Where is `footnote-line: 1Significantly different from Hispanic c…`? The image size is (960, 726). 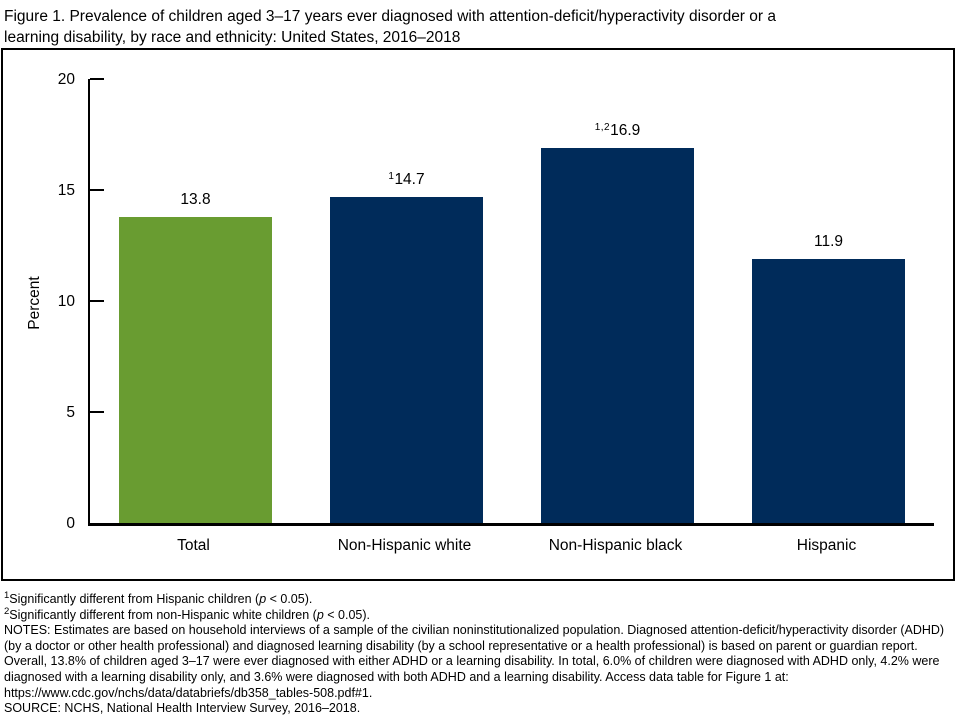 footnote-line: 1Significantly different from Hispanic c… is located at coordinates (158, 597).